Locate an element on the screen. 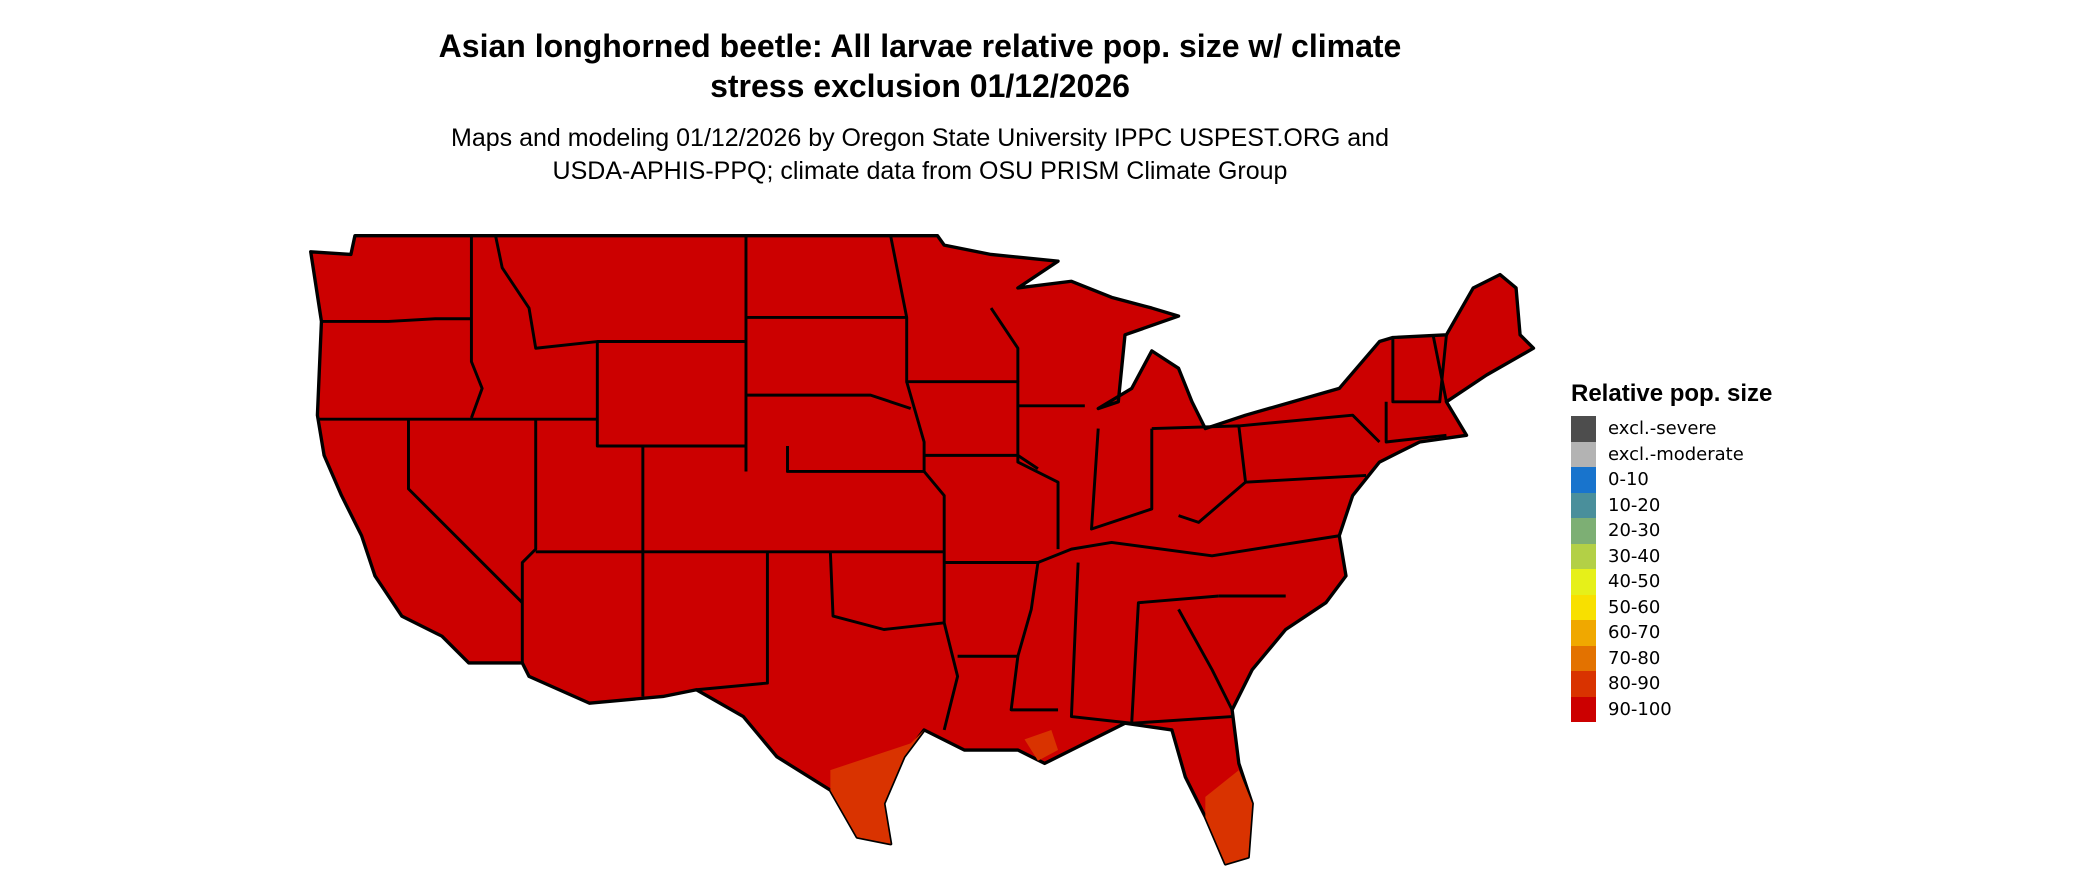 The image size is (2100, 892). legend-label: 10-20 is located at coordinates (1634, 505).